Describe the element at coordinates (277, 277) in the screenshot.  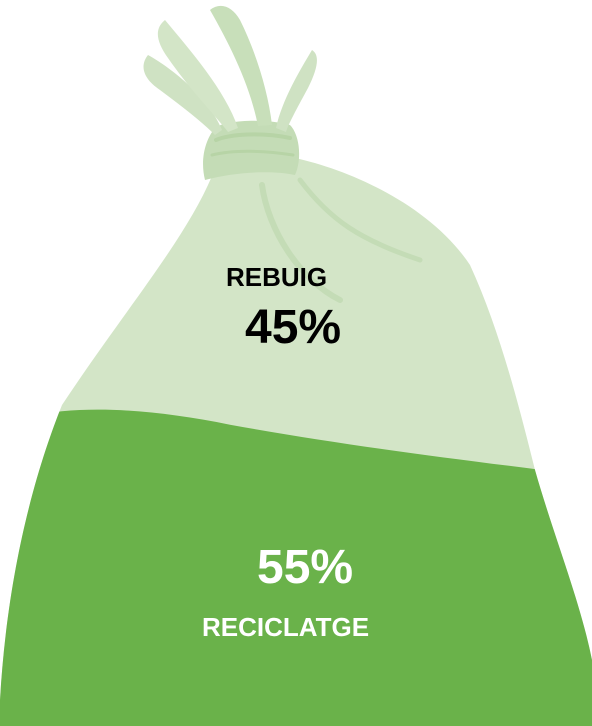
I see `rebuig-label: REBUIG` at that location.